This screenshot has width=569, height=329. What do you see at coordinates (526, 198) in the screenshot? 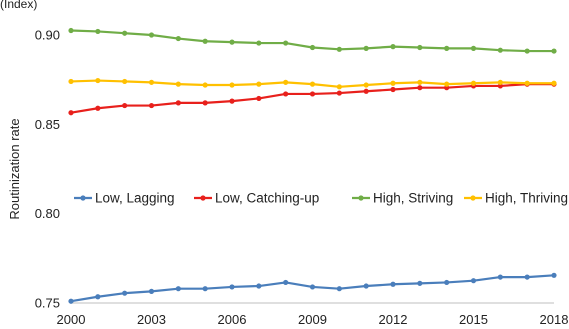
I see `legend-label: High, Thriving` at bounding box center [526, 198].